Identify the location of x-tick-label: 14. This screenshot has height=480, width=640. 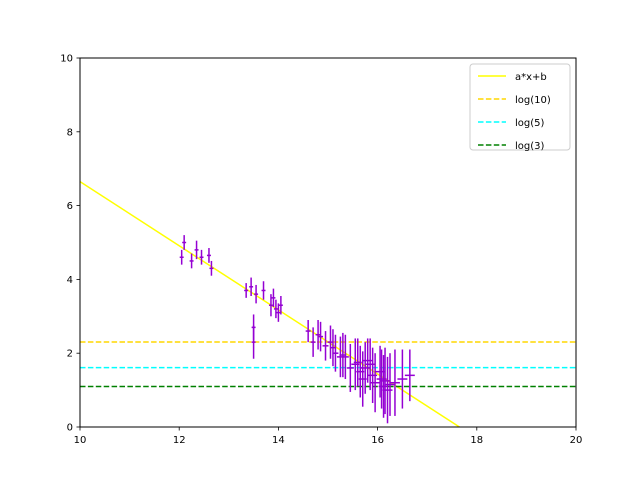
(278, 440).